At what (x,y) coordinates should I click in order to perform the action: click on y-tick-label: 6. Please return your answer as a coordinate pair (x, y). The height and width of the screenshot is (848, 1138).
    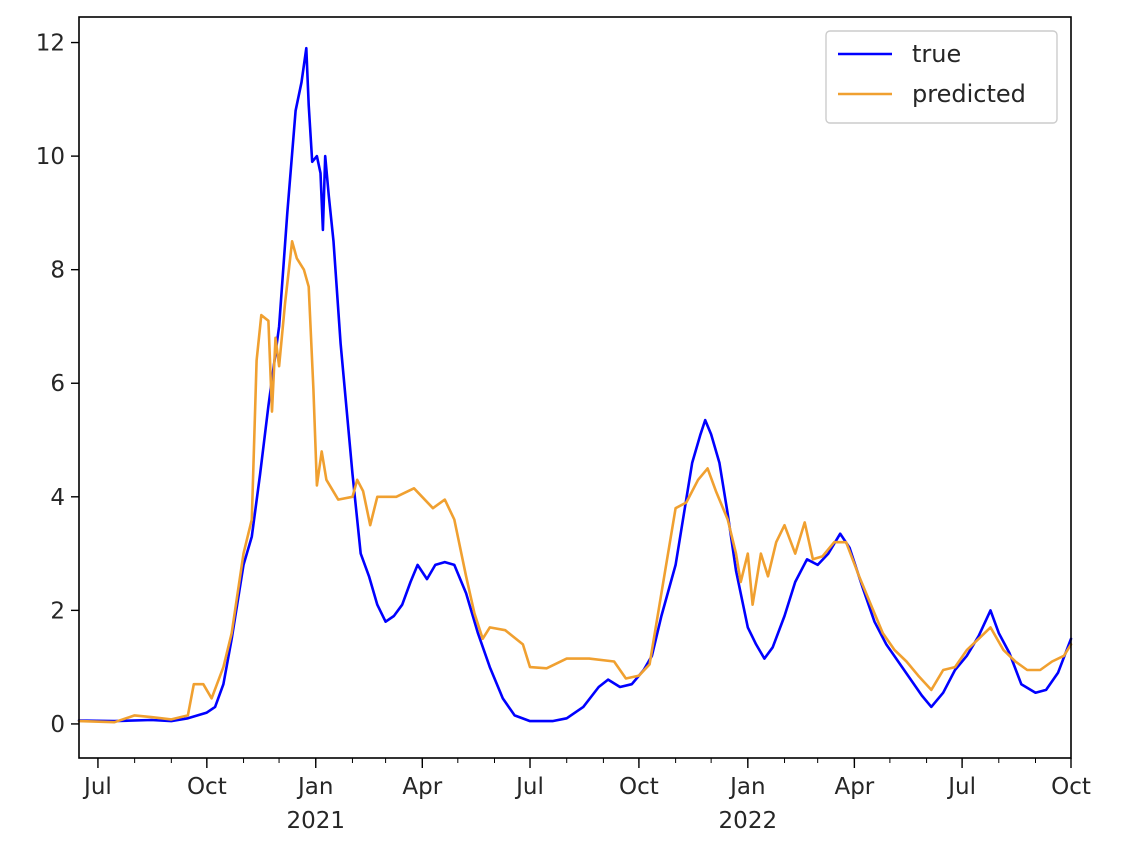
    Looking at the image, I should click on (57, 384).